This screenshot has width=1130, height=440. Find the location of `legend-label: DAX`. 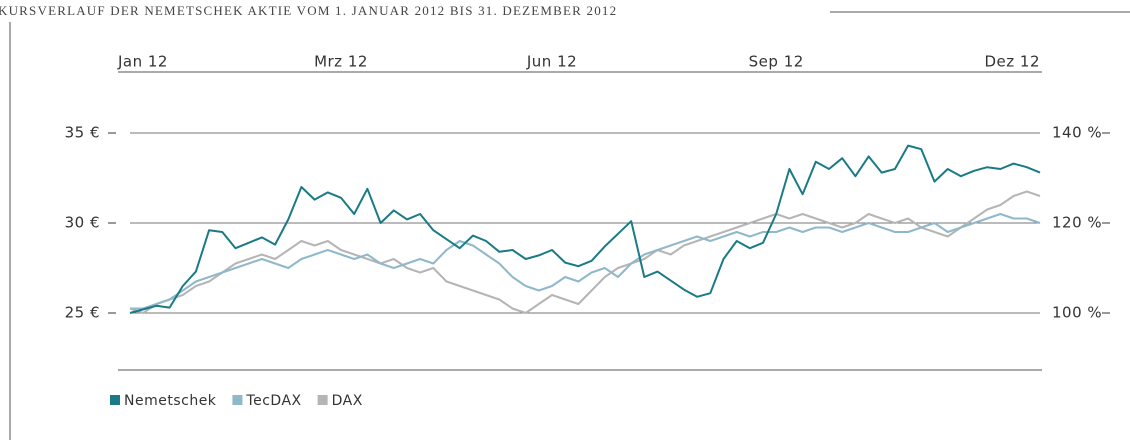

legend-label: DAX is located at coordinates (347, 401).